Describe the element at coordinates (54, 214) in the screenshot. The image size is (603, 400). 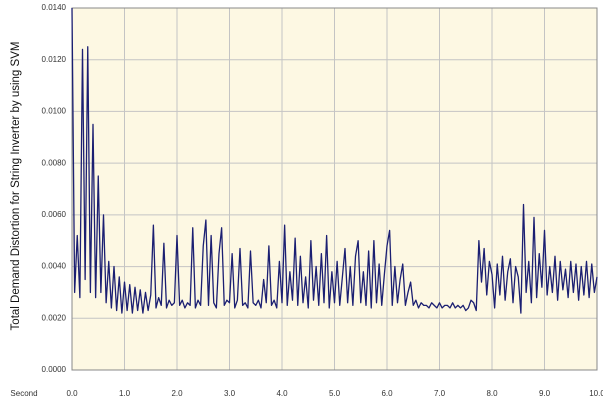
I see `y-tick-label: 0.0060` at that location.